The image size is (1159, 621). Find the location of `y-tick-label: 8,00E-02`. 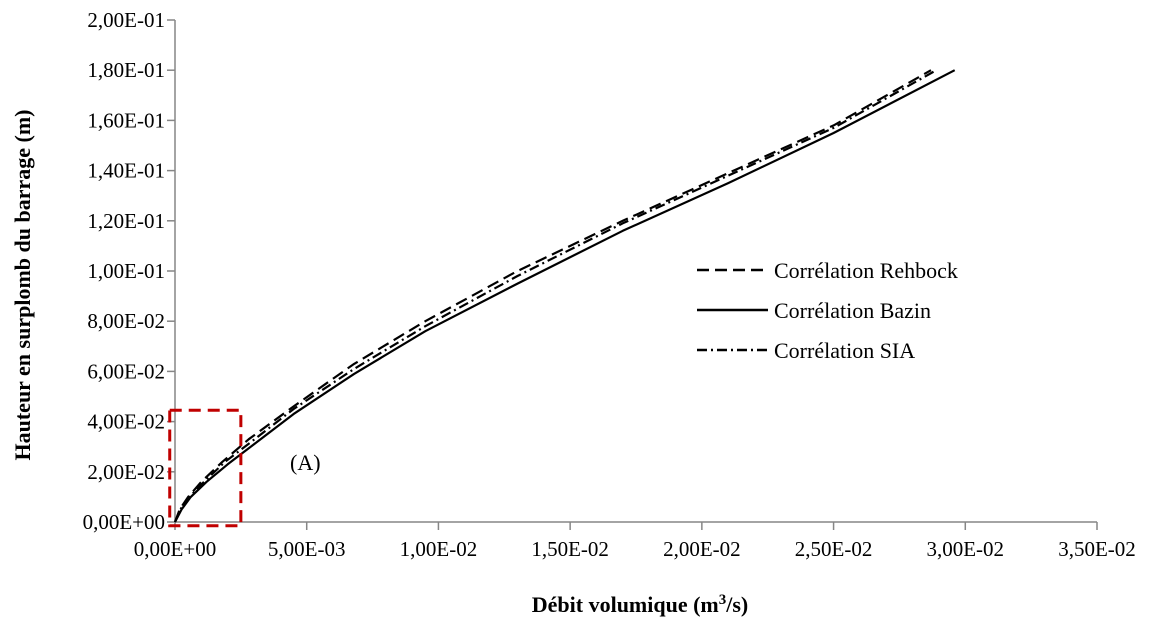

y-tick-label: 8,00E-02 is located at coordinates (126, 321).